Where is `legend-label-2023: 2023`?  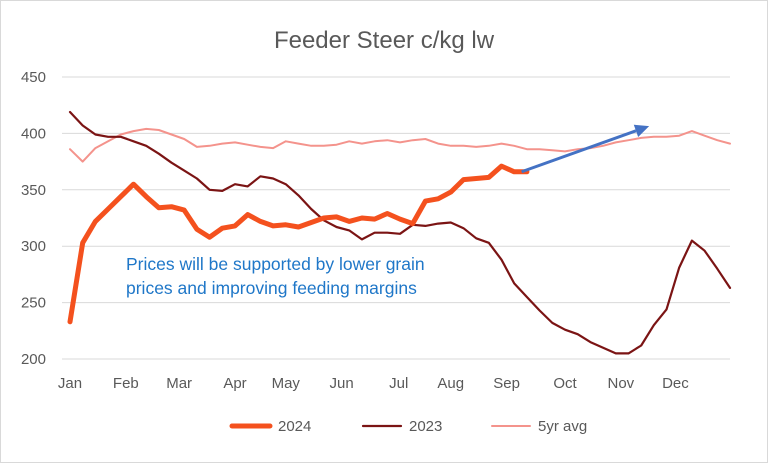 legend-label-2023: 2023 is located at coordinates (425, 426).